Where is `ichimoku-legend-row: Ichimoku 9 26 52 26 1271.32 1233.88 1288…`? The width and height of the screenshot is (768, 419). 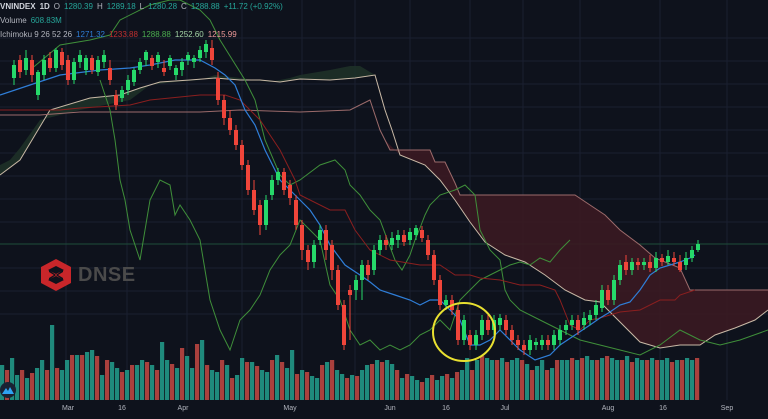 ichimoku-legend-row: Ichimoku 9 26 52 26 1271.32 1233.88 1288… is located at coordinates (141, 35).